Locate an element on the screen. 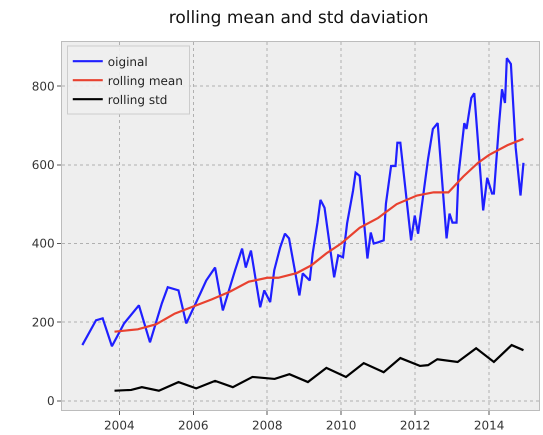  y-tick-label: 400 is located at coordinates (43, 243).